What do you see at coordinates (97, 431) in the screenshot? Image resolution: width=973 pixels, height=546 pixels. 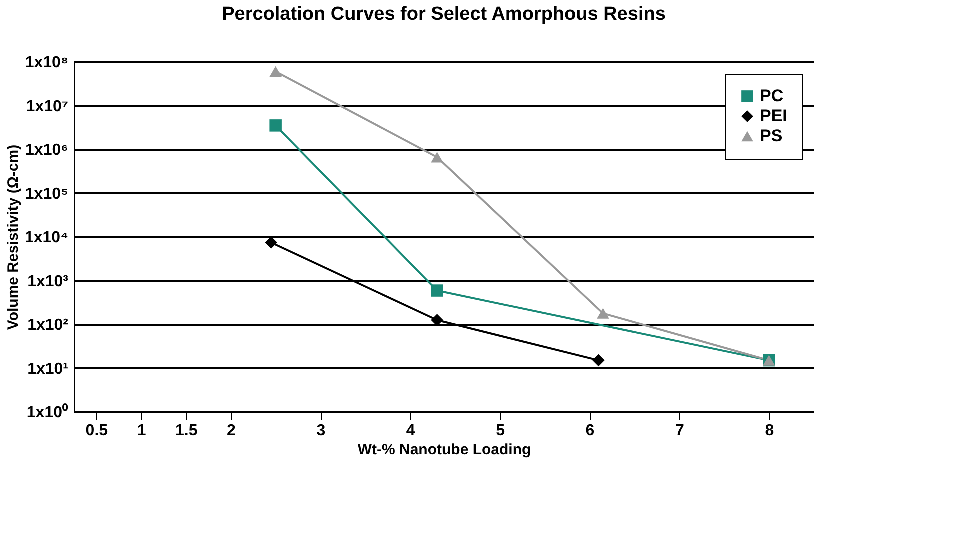 I see `x-tick-label: 0.5` at bounding box center [97, 431].